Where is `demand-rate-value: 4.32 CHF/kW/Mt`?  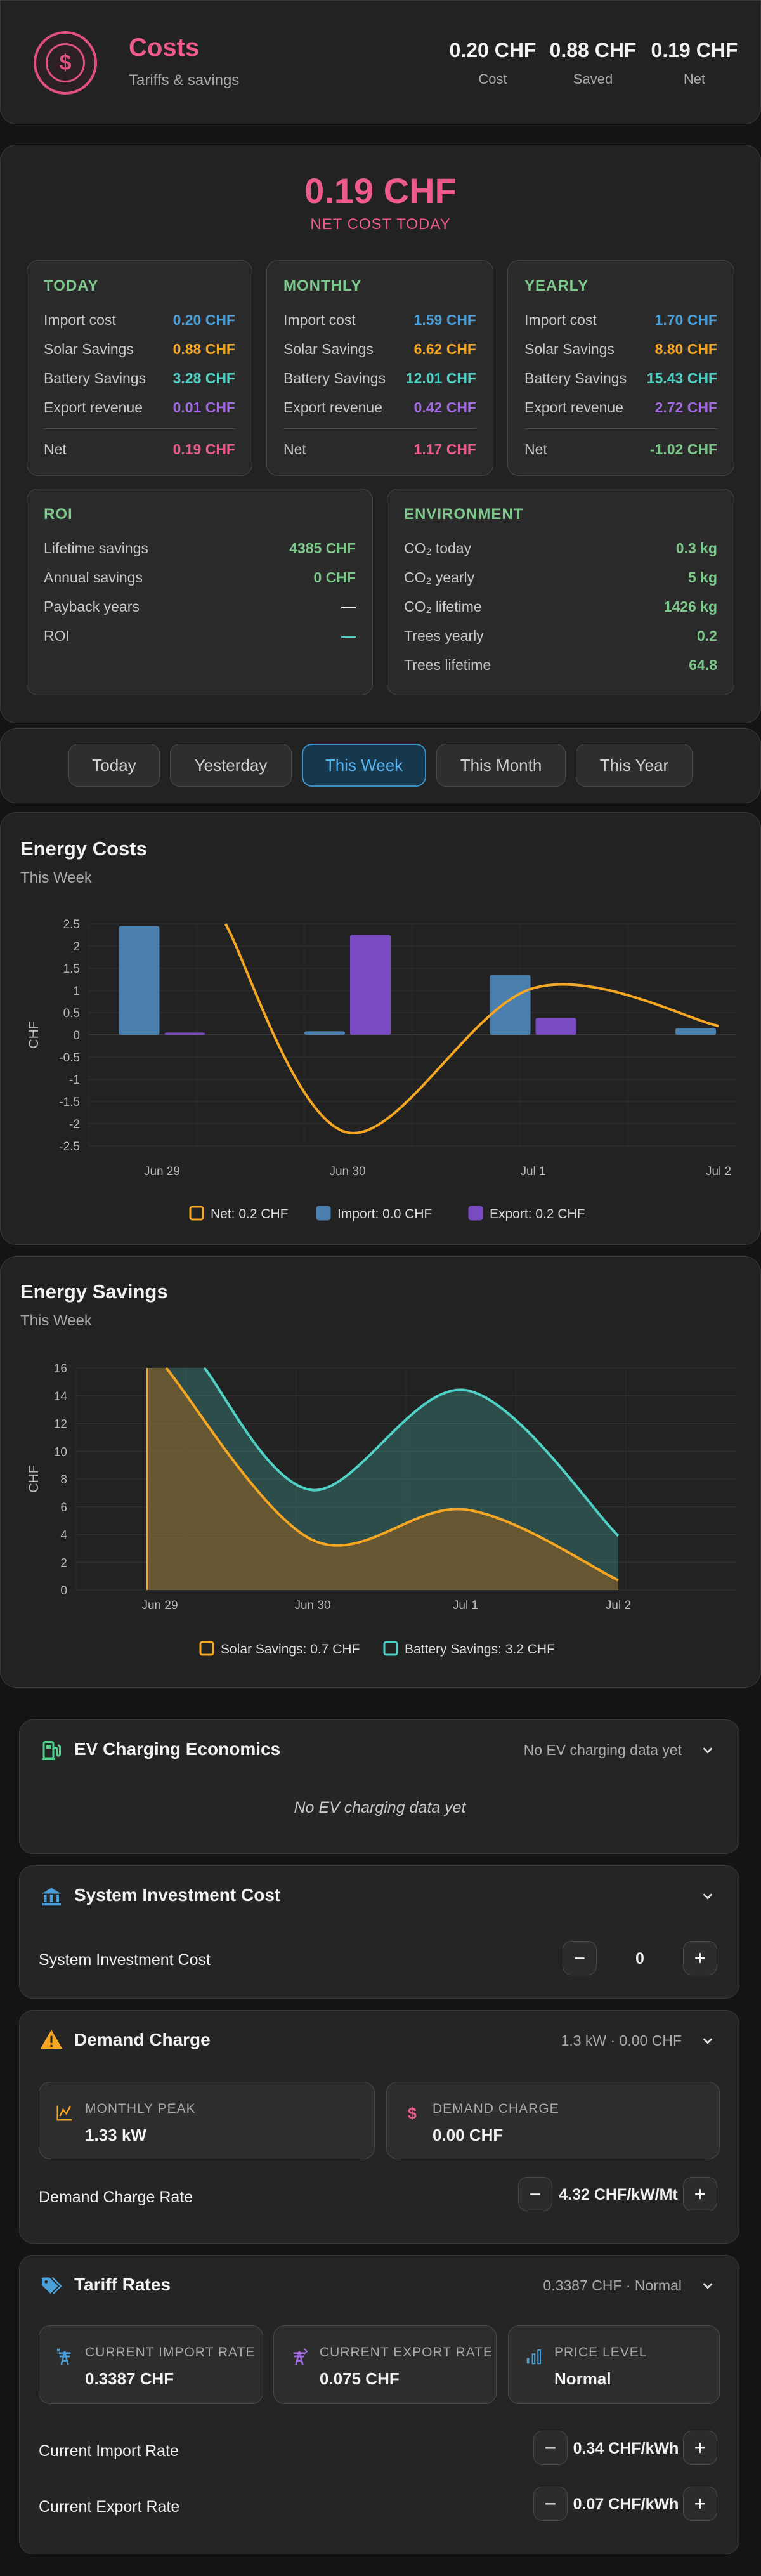
demand-rate-value: 4.32 CHF/kW/Mt is located at coordinates (618, 2195).